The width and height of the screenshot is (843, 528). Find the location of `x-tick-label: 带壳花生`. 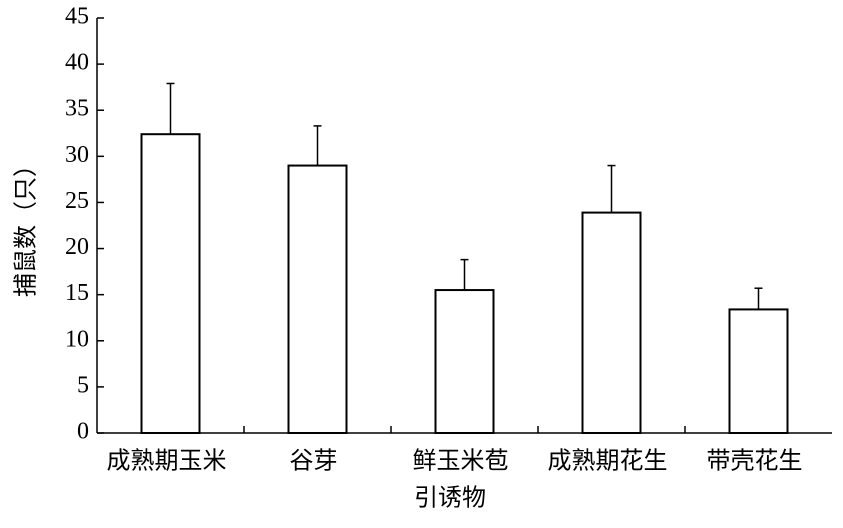

x-tick-label: 带壳花生 is located at coordinates (755, 461).